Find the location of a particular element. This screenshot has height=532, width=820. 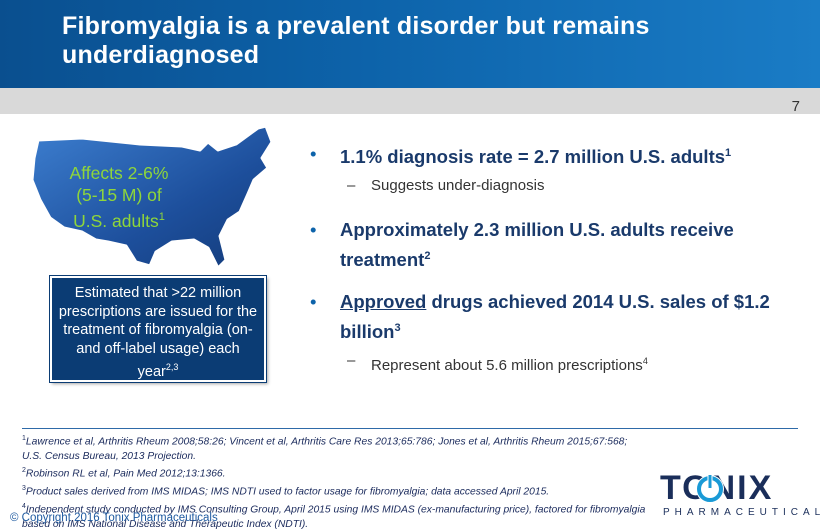

us-map-icon is located at coordinates (152, 197).